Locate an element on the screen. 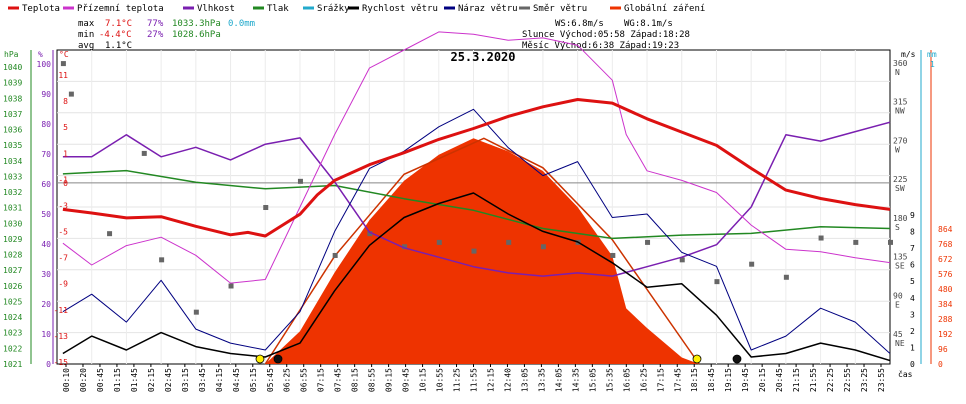 The width and height of the screenshot is (966, 404). x-tick-label: 15:05 is located at coordinates (592, 380).